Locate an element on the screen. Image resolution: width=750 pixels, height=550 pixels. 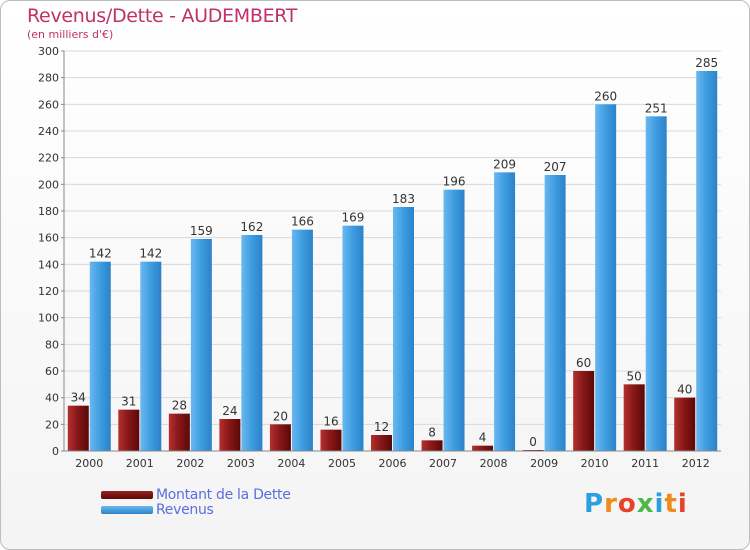
debt-value-label: 34 is located at coordinates (78, 398).